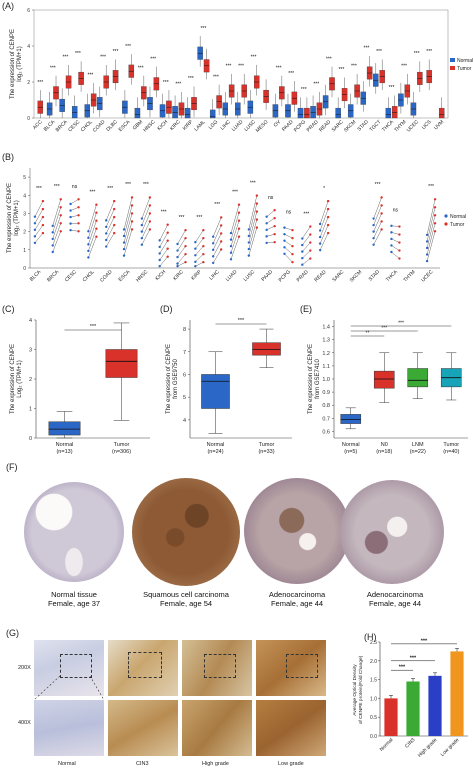 This screenshot has height=774, width=474. I want to click on ihc-col-cin3: CIN3, so click(142, 764).